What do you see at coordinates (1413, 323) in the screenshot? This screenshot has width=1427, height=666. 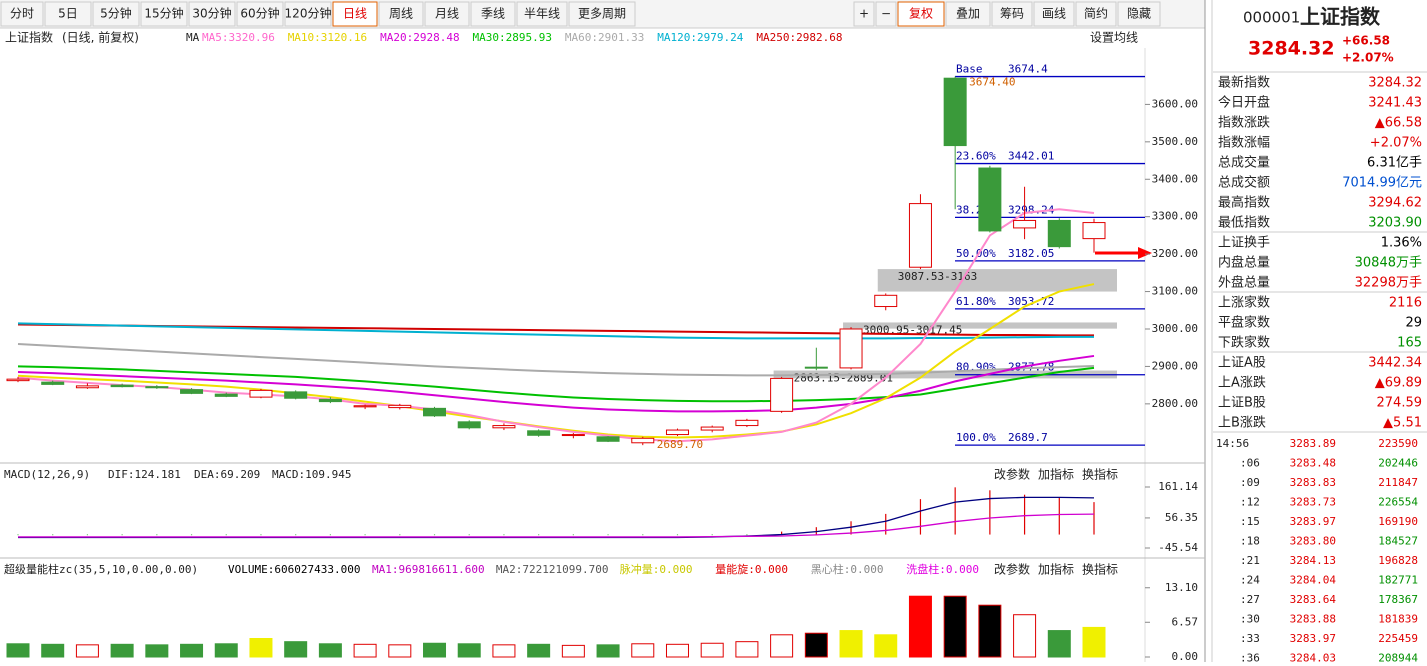 I see `stat-value: 29` at bounding box center [1413, 323].